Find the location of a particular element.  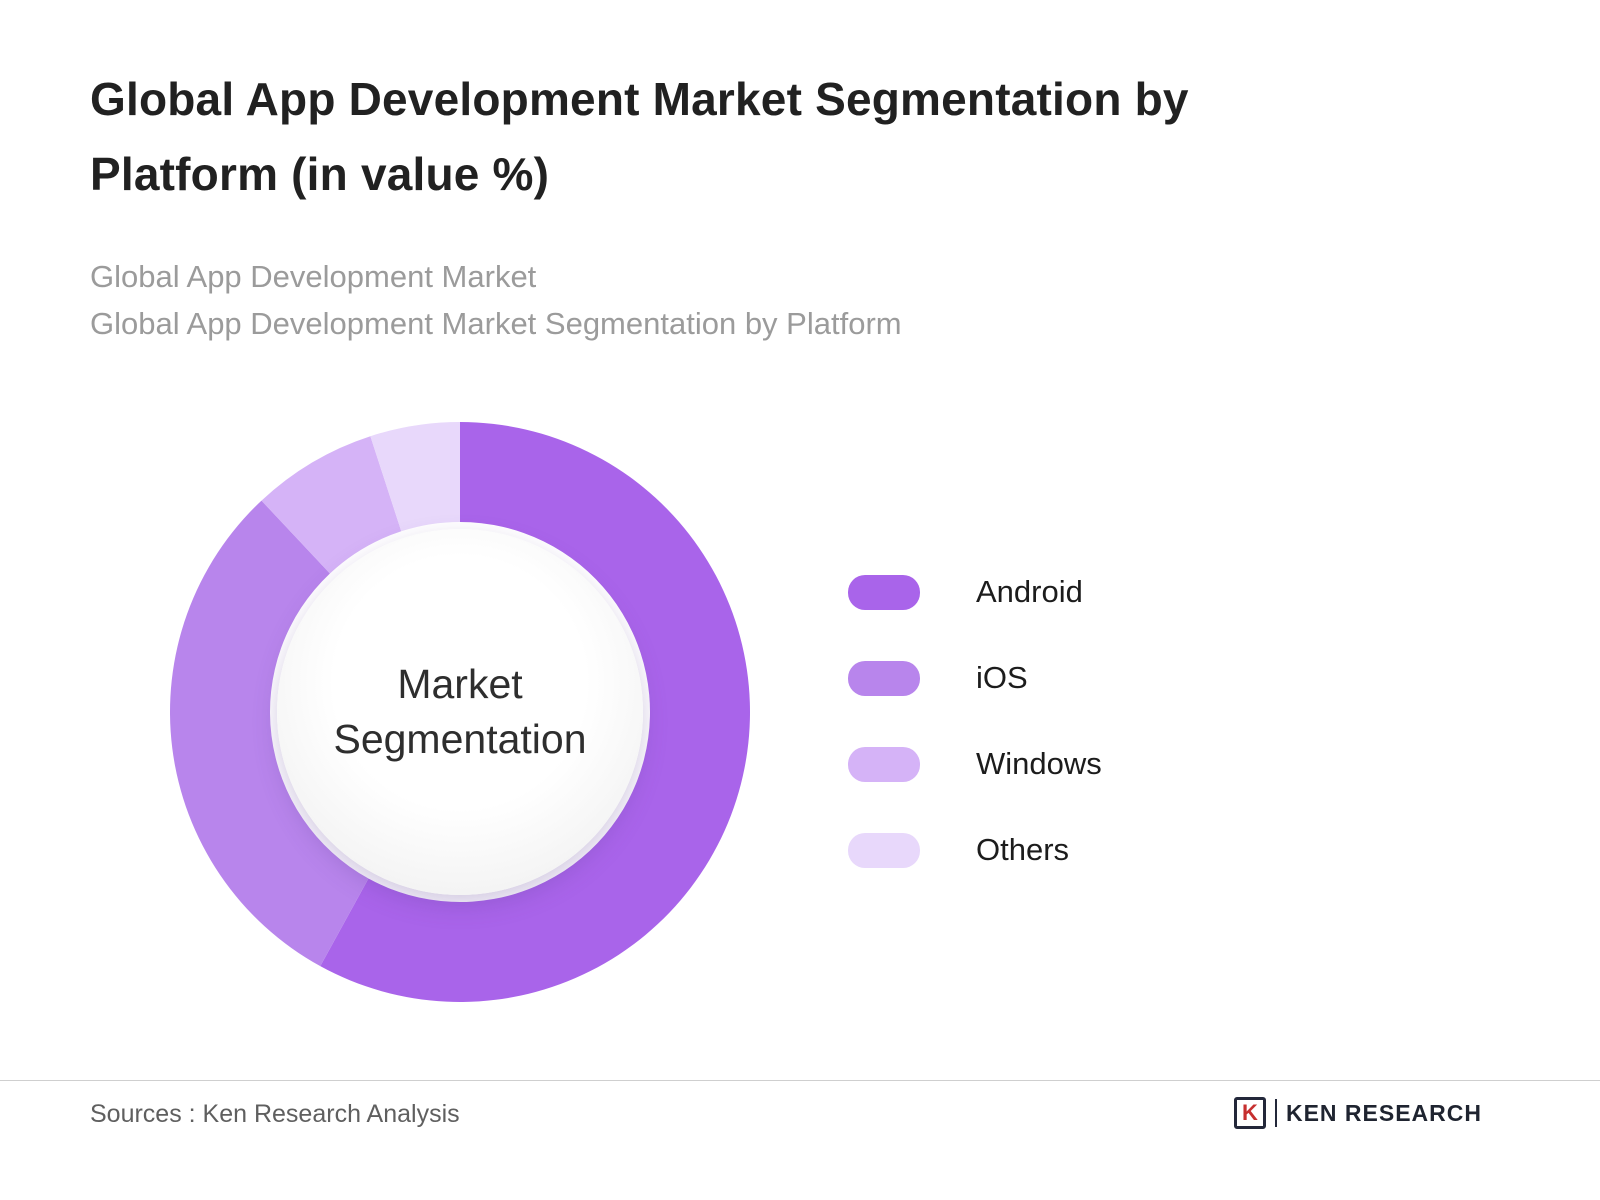

legend-swatch-android is located at coordinates (884, 592).